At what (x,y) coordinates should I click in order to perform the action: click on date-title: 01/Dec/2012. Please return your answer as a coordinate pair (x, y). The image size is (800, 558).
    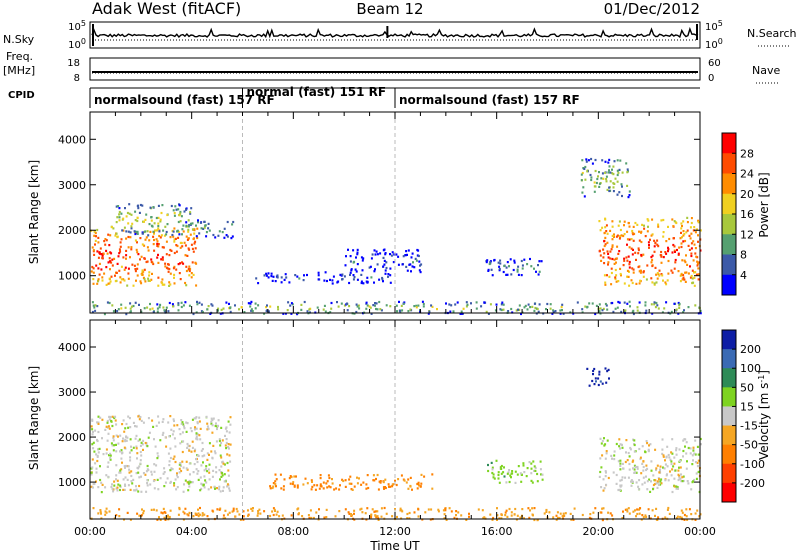
    Looking at the image, I should click on (652, 9).